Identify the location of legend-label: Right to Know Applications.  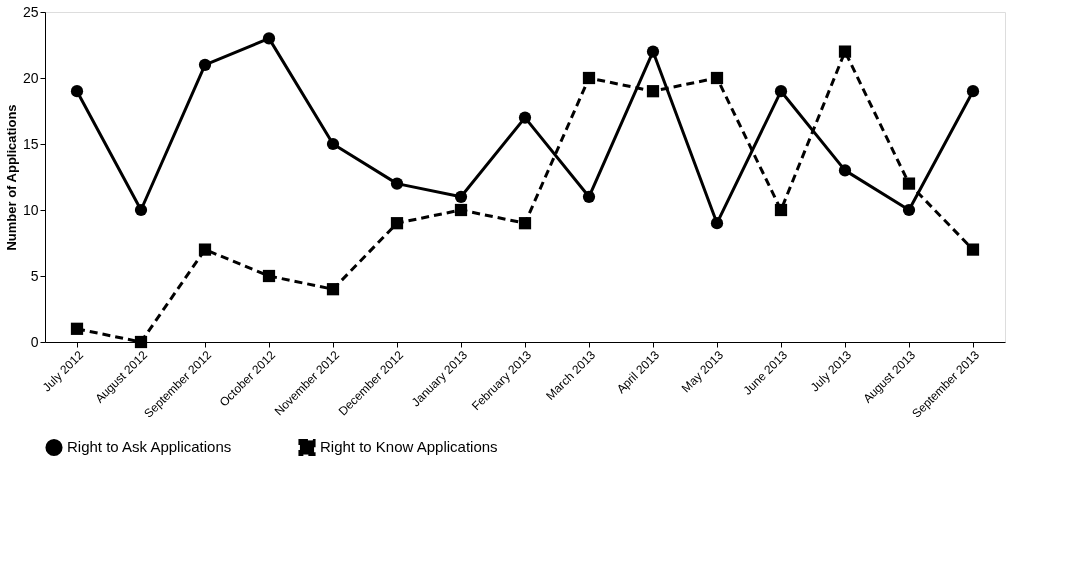
(409, 447).